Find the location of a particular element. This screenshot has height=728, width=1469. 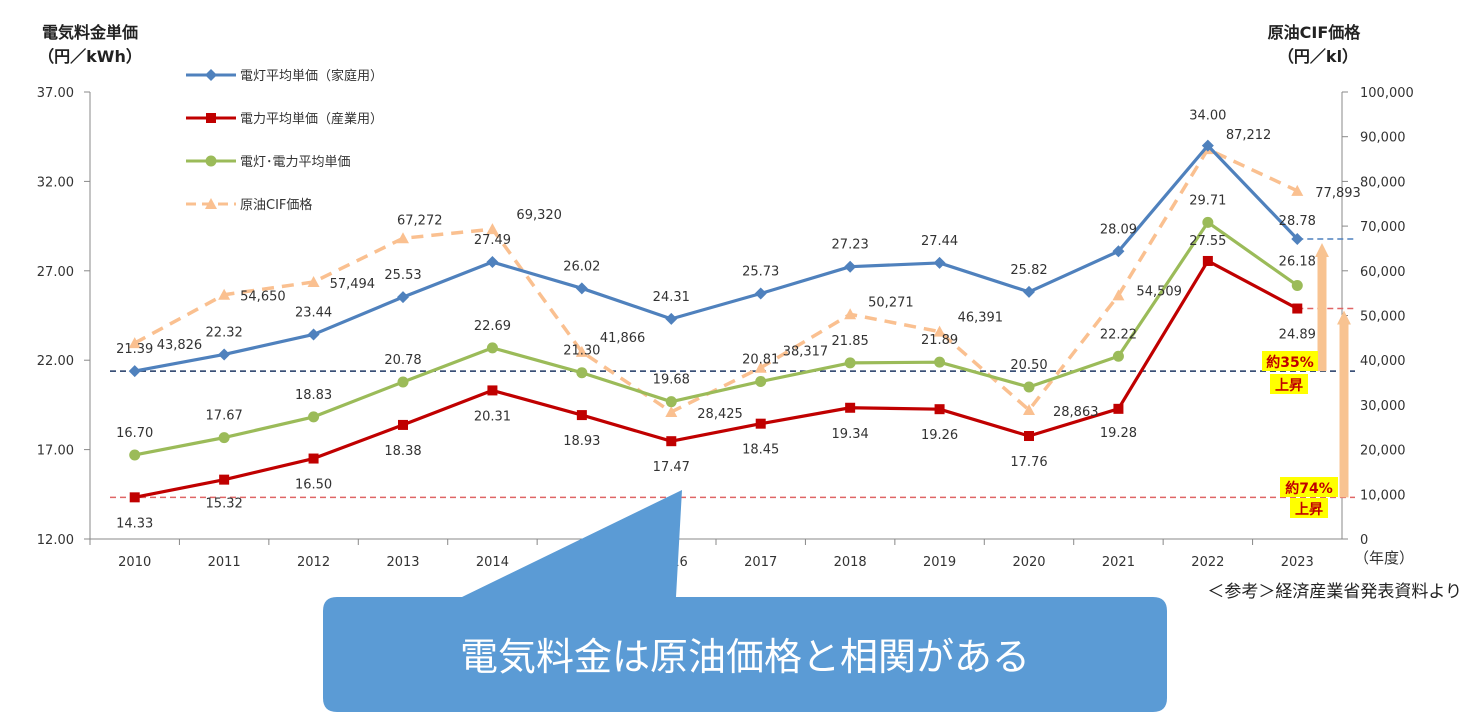

data-label: 67,272 is located at coordinates (420, 220).